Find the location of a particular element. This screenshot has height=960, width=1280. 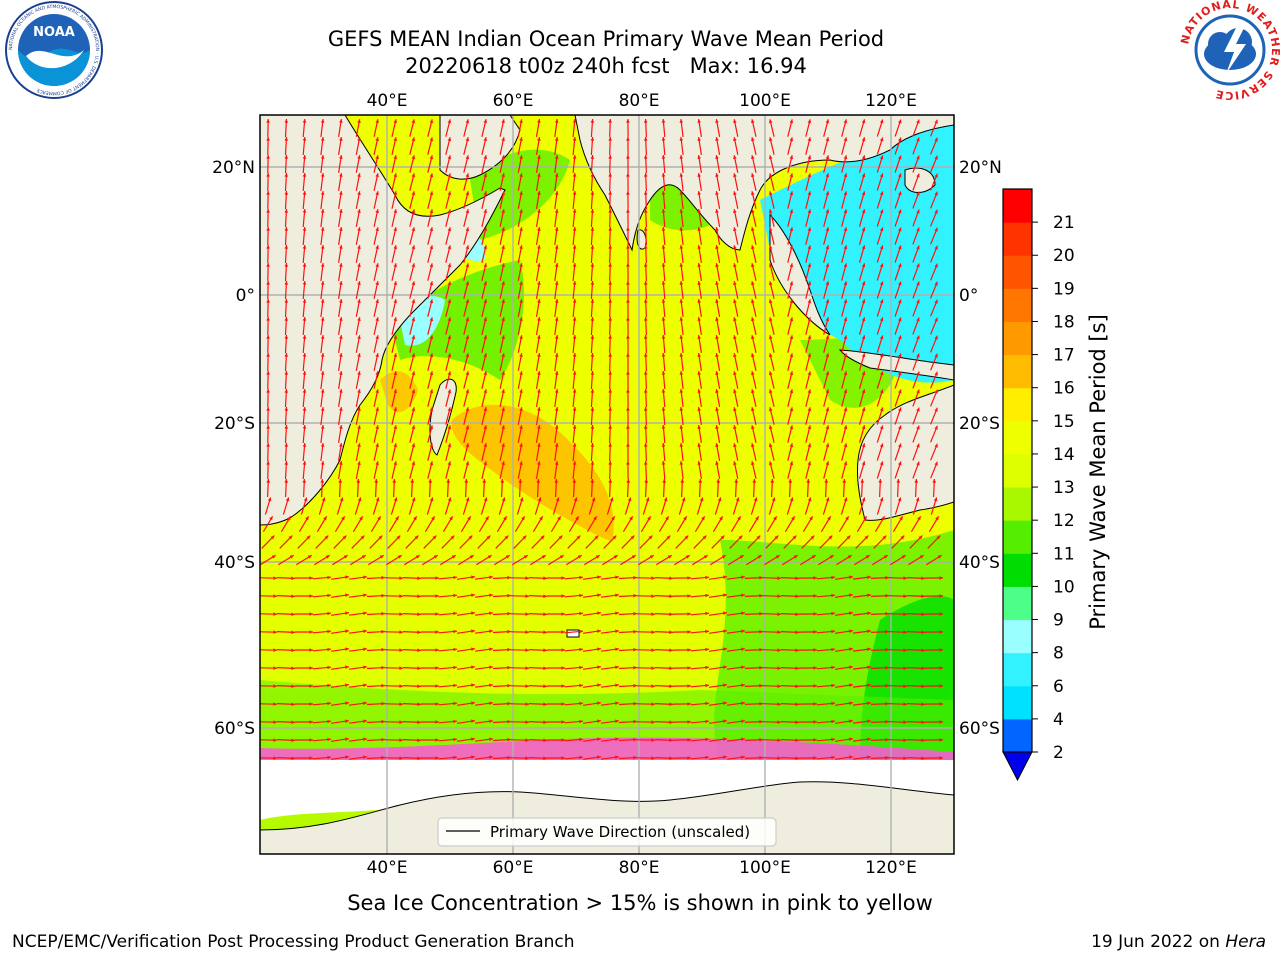

legend-label: Primary Wave Direction (unscaled) is located at coordinates (620, 832).